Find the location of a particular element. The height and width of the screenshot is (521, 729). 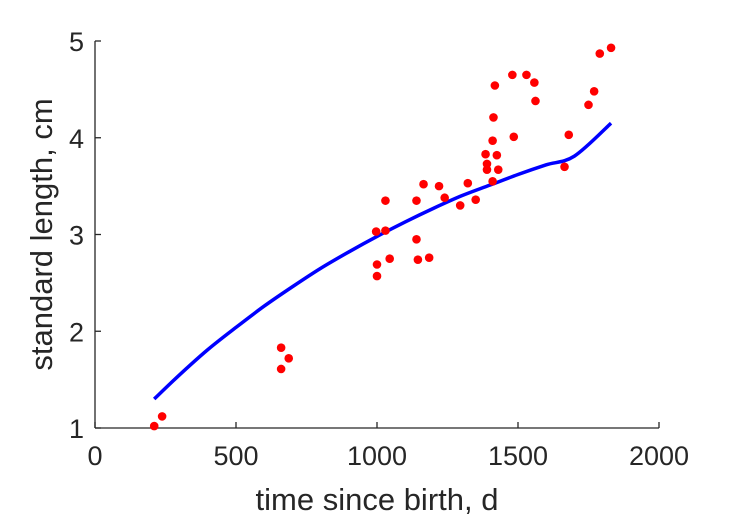

x-axis-label: time since birth, d is located at coordinates (377, 499).